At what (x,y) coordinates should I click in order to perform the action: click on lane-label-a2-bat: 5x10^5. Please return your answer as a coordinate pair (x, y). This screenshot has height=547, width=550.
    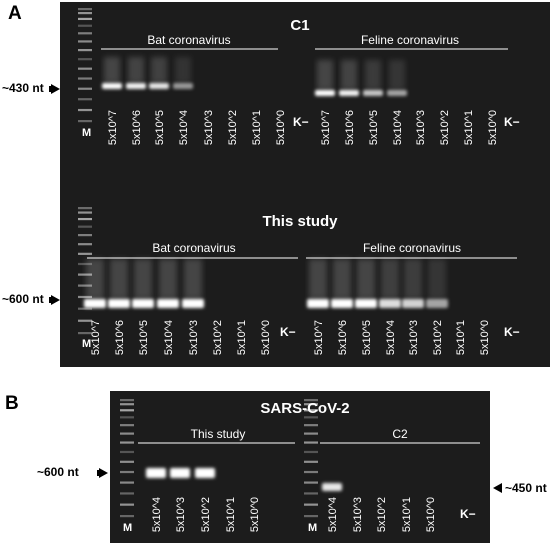
    Looking at the image, I should click on (144, 337).